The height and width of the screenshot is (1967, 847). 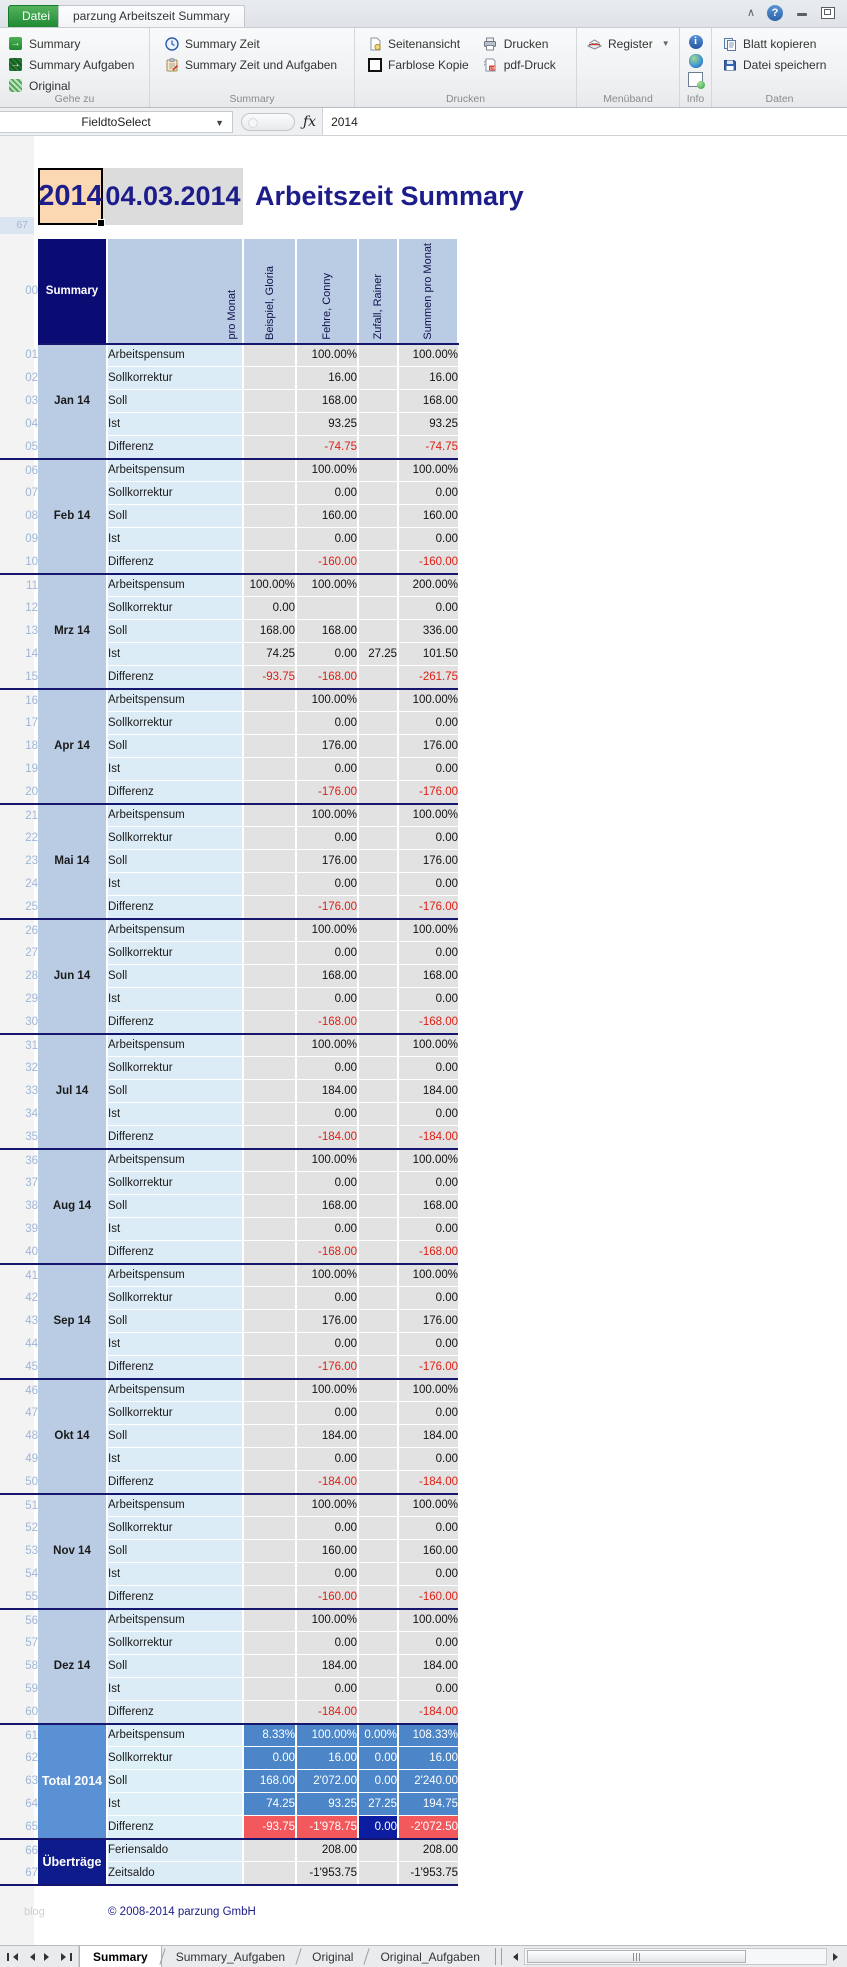 What do you see at coordinates (31, 516) in the screenshot?
I see `row-number: 08` at bounding box center [31, 516].